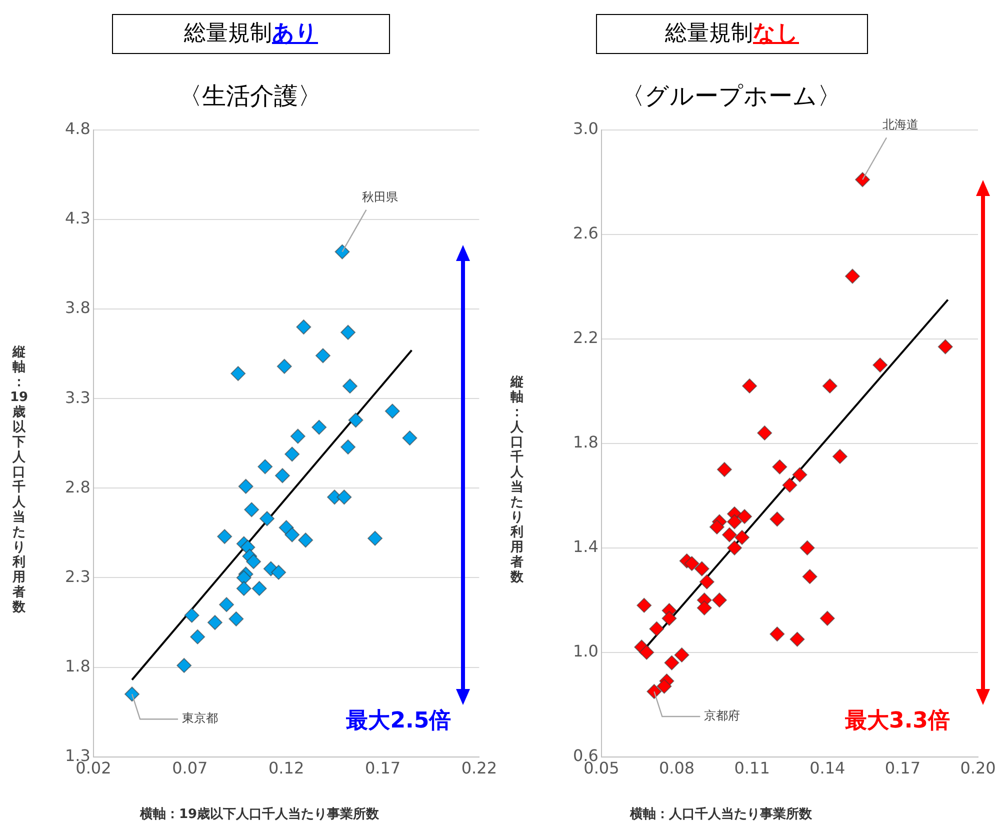 This screenshot has width=999, height=825. I want to click on annotation: 最大2.5倍, so click(398, 721).